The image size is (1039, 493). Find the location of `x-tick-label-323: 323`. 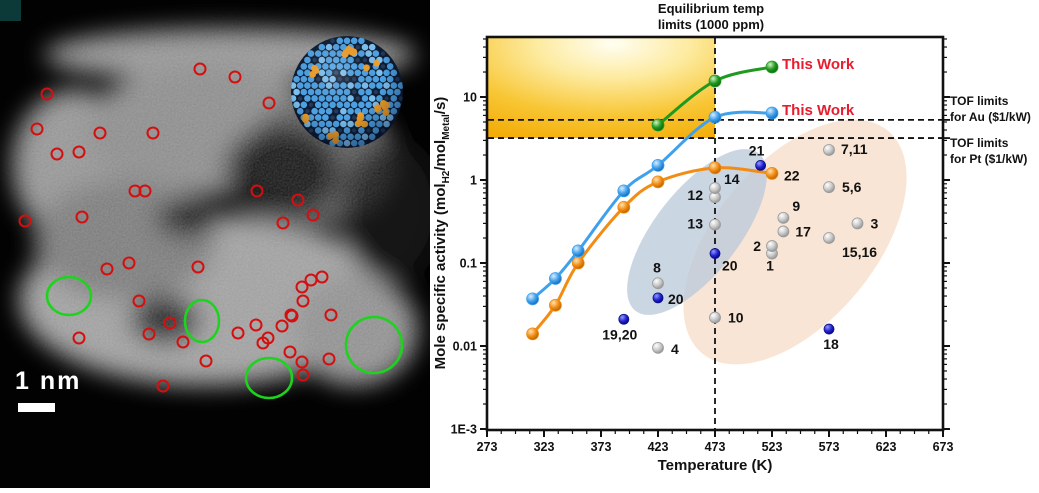

x-tick-label-323: 323 is located at coordinates (544, 447).